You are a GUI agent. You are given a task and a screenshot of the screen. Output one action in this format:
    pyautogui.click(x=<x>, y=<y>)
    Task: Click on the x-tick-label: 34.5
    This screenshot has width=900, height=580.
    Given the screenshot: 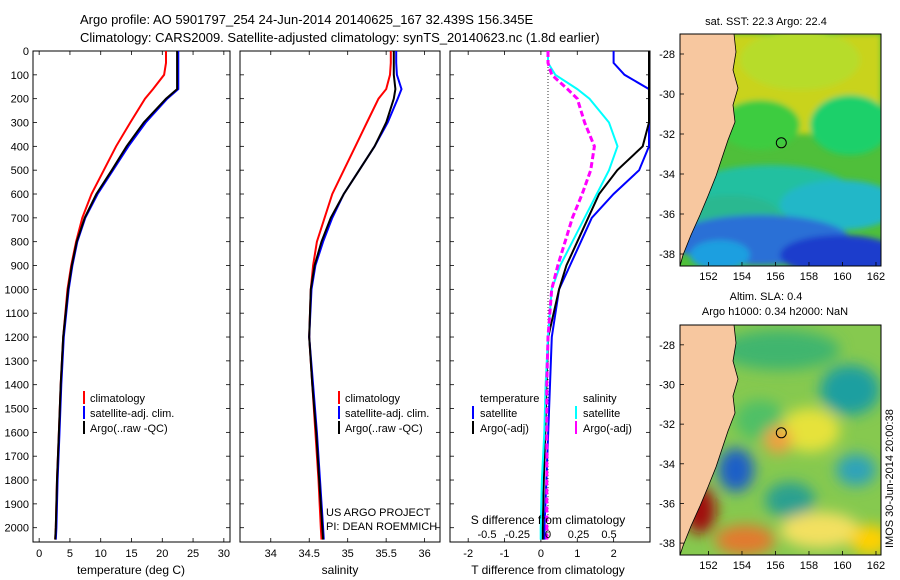 What is the action you would take?
    pyautogui.click(x=309, y=554)
    